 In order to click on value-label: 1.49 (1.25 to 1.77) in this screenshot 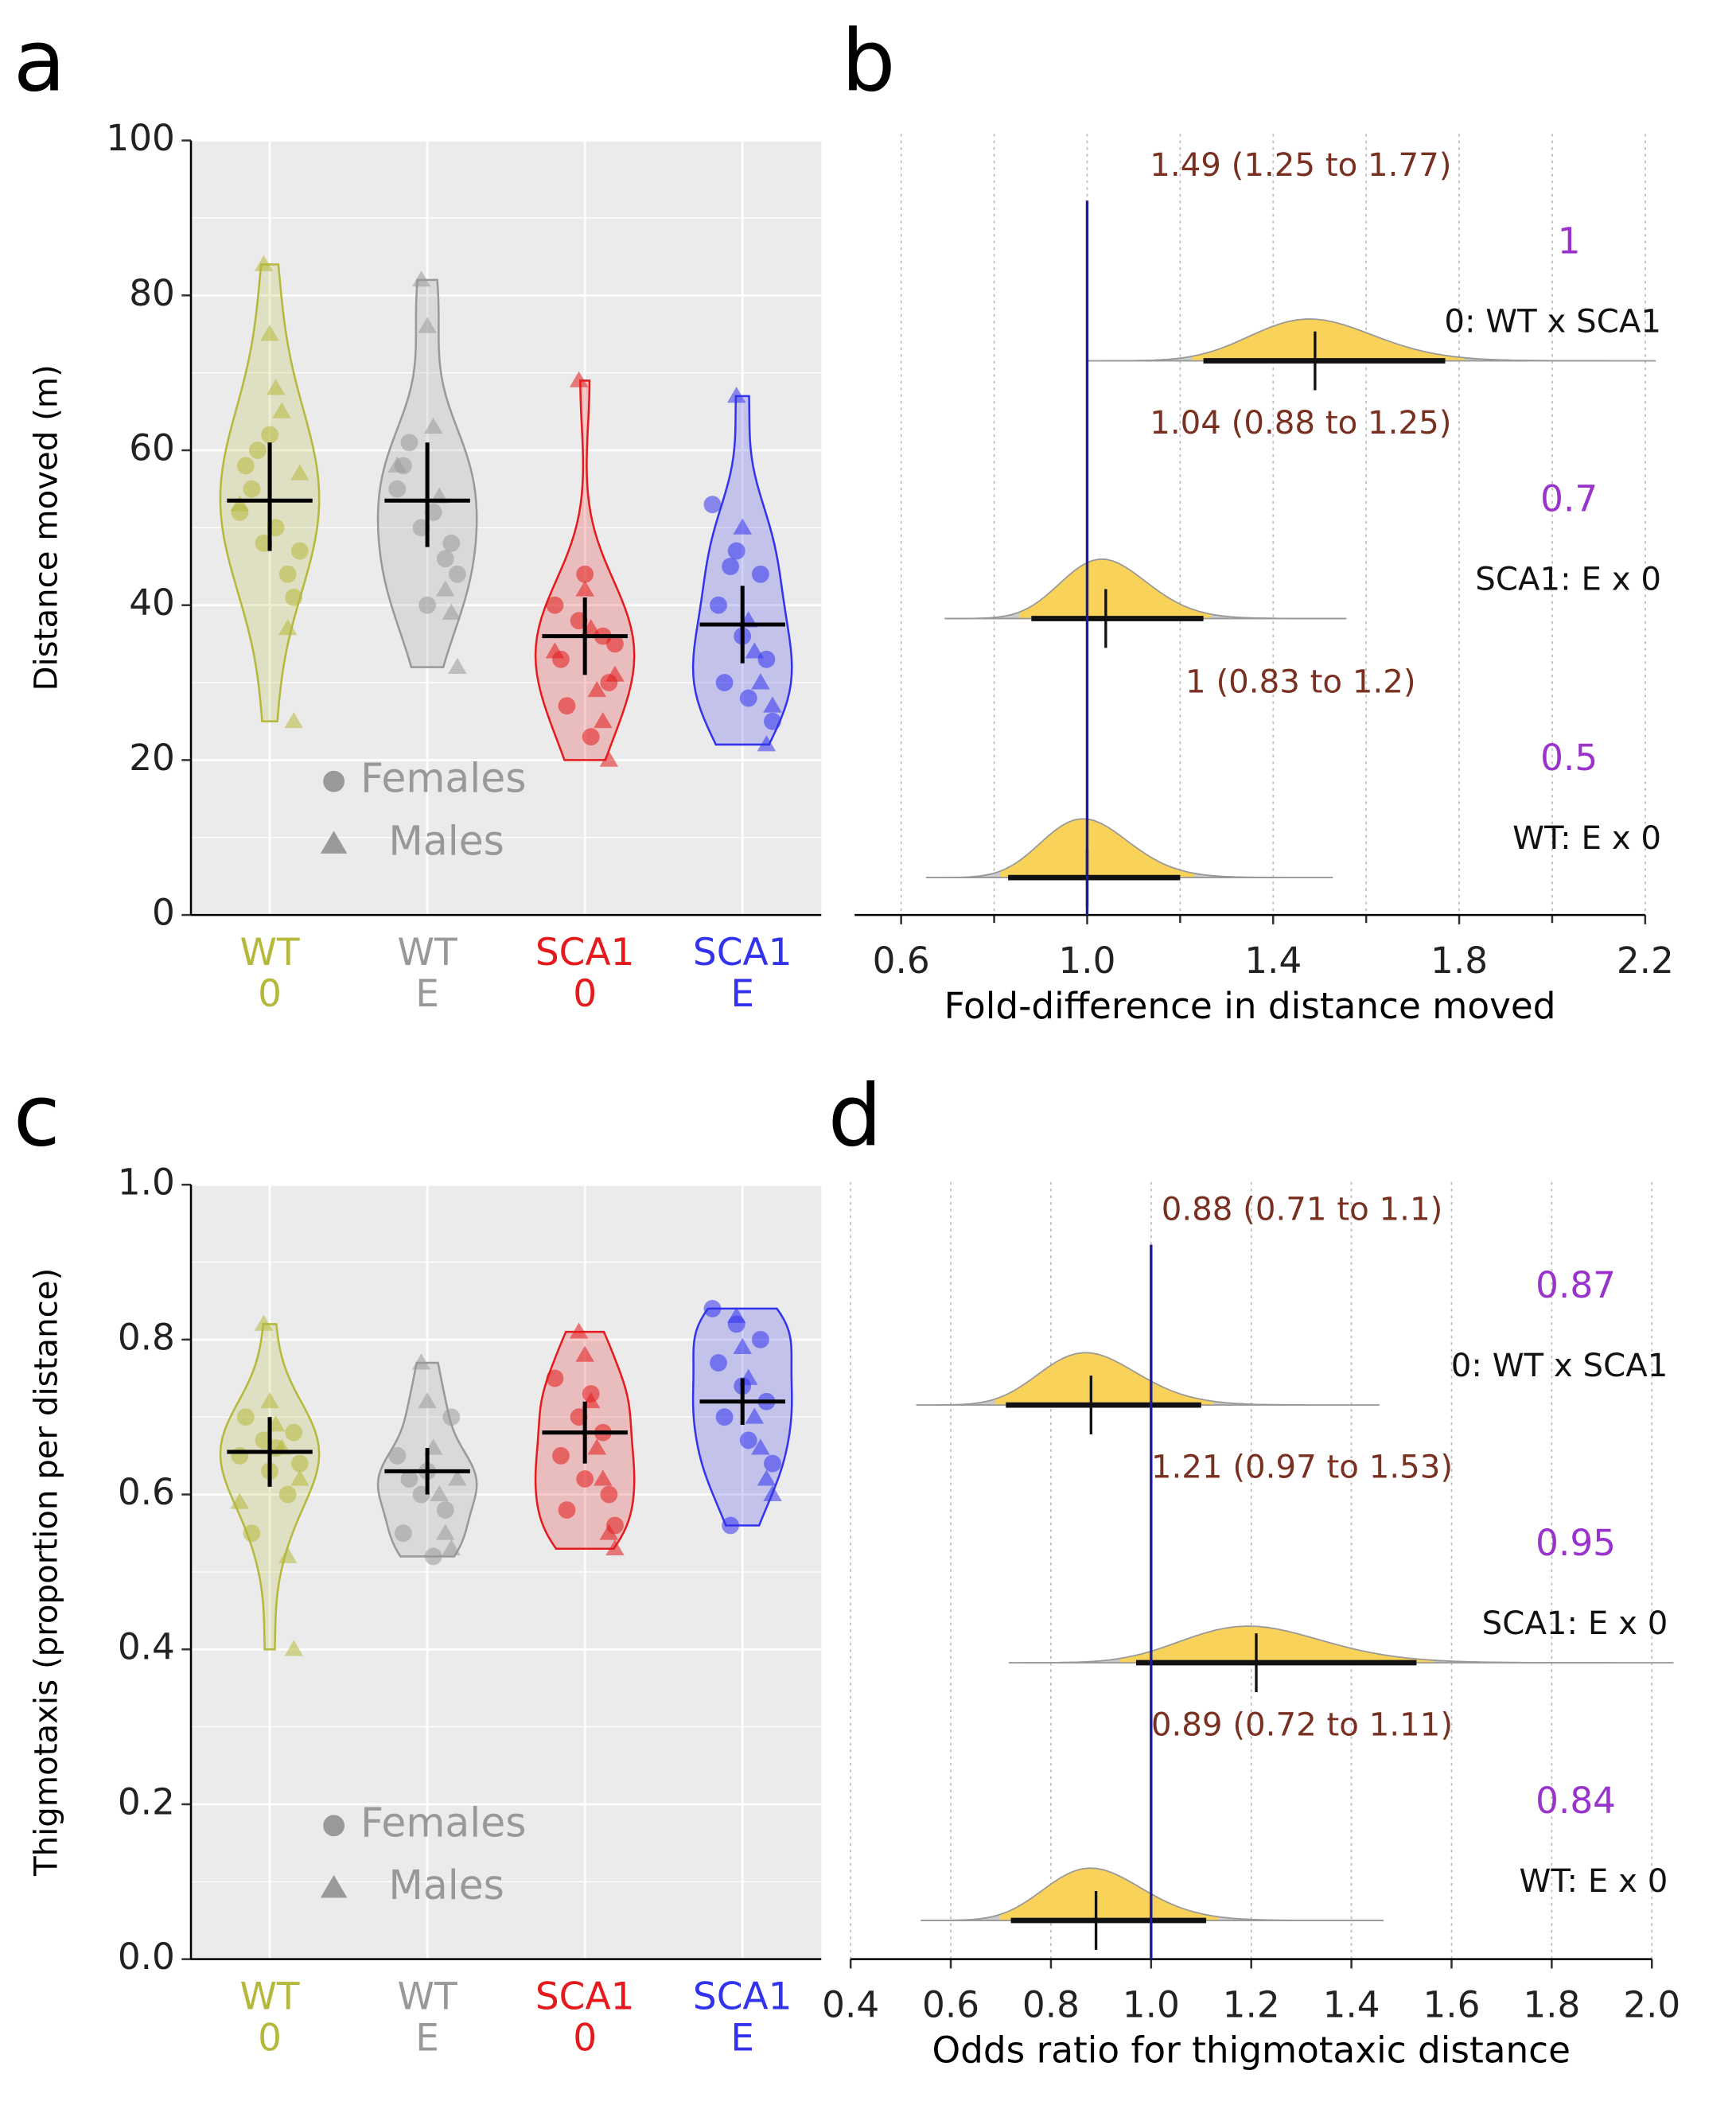, I will do `click(1300, 165)`.